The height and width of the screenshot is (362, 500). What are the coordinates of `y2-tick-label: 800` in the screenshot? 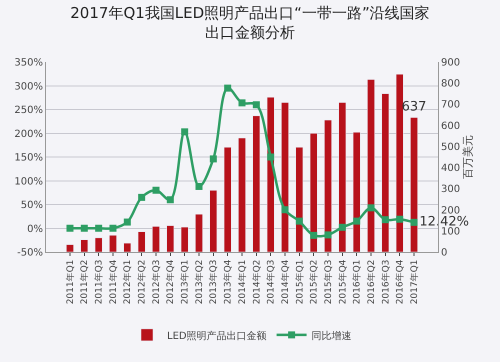 It's located at (450, 84).